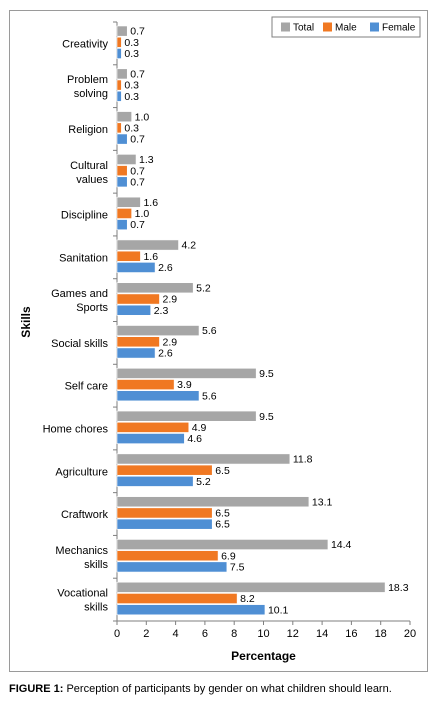  I want to click on data-label-male: 3.9, so click(184, 385).